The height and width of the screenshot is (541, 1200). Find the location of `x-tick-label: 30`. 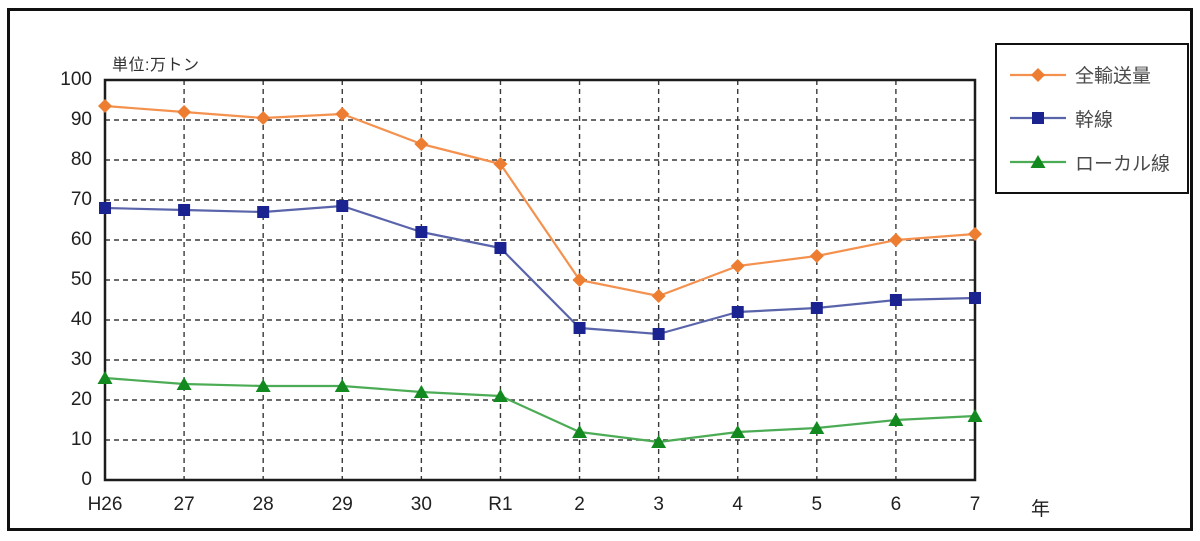

x-tick-label: 30 is located at coordinates (421, 504).